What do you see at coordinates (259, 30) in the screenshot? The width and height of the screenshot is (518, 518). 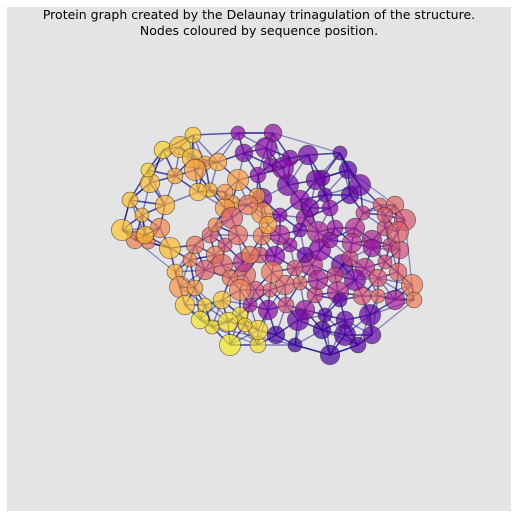 I see `title-line-2: Nodes coloured by sequence position.` at bounding box center [259, 30].